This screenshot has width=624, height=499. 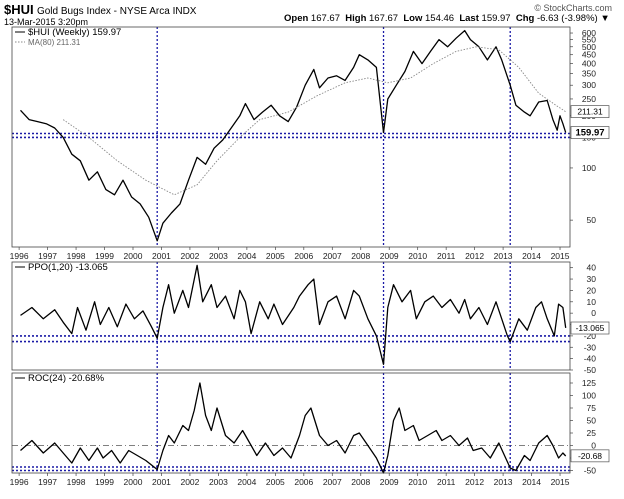 What do you see at coordinates (133, 482) in the screenshot?
I see `roc-x-tick-label: 2000` at bounding box center [133, 482].